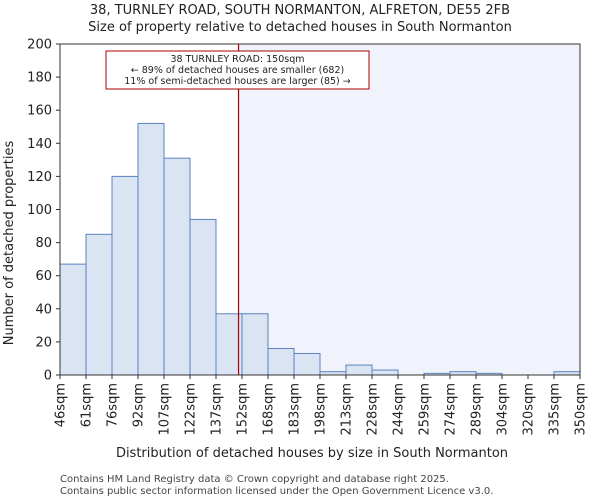  What do you see at coordinates (581, 409) in the screenshot?
I see `x-tick-label: 350sqm` at bounding box center [581, 409].